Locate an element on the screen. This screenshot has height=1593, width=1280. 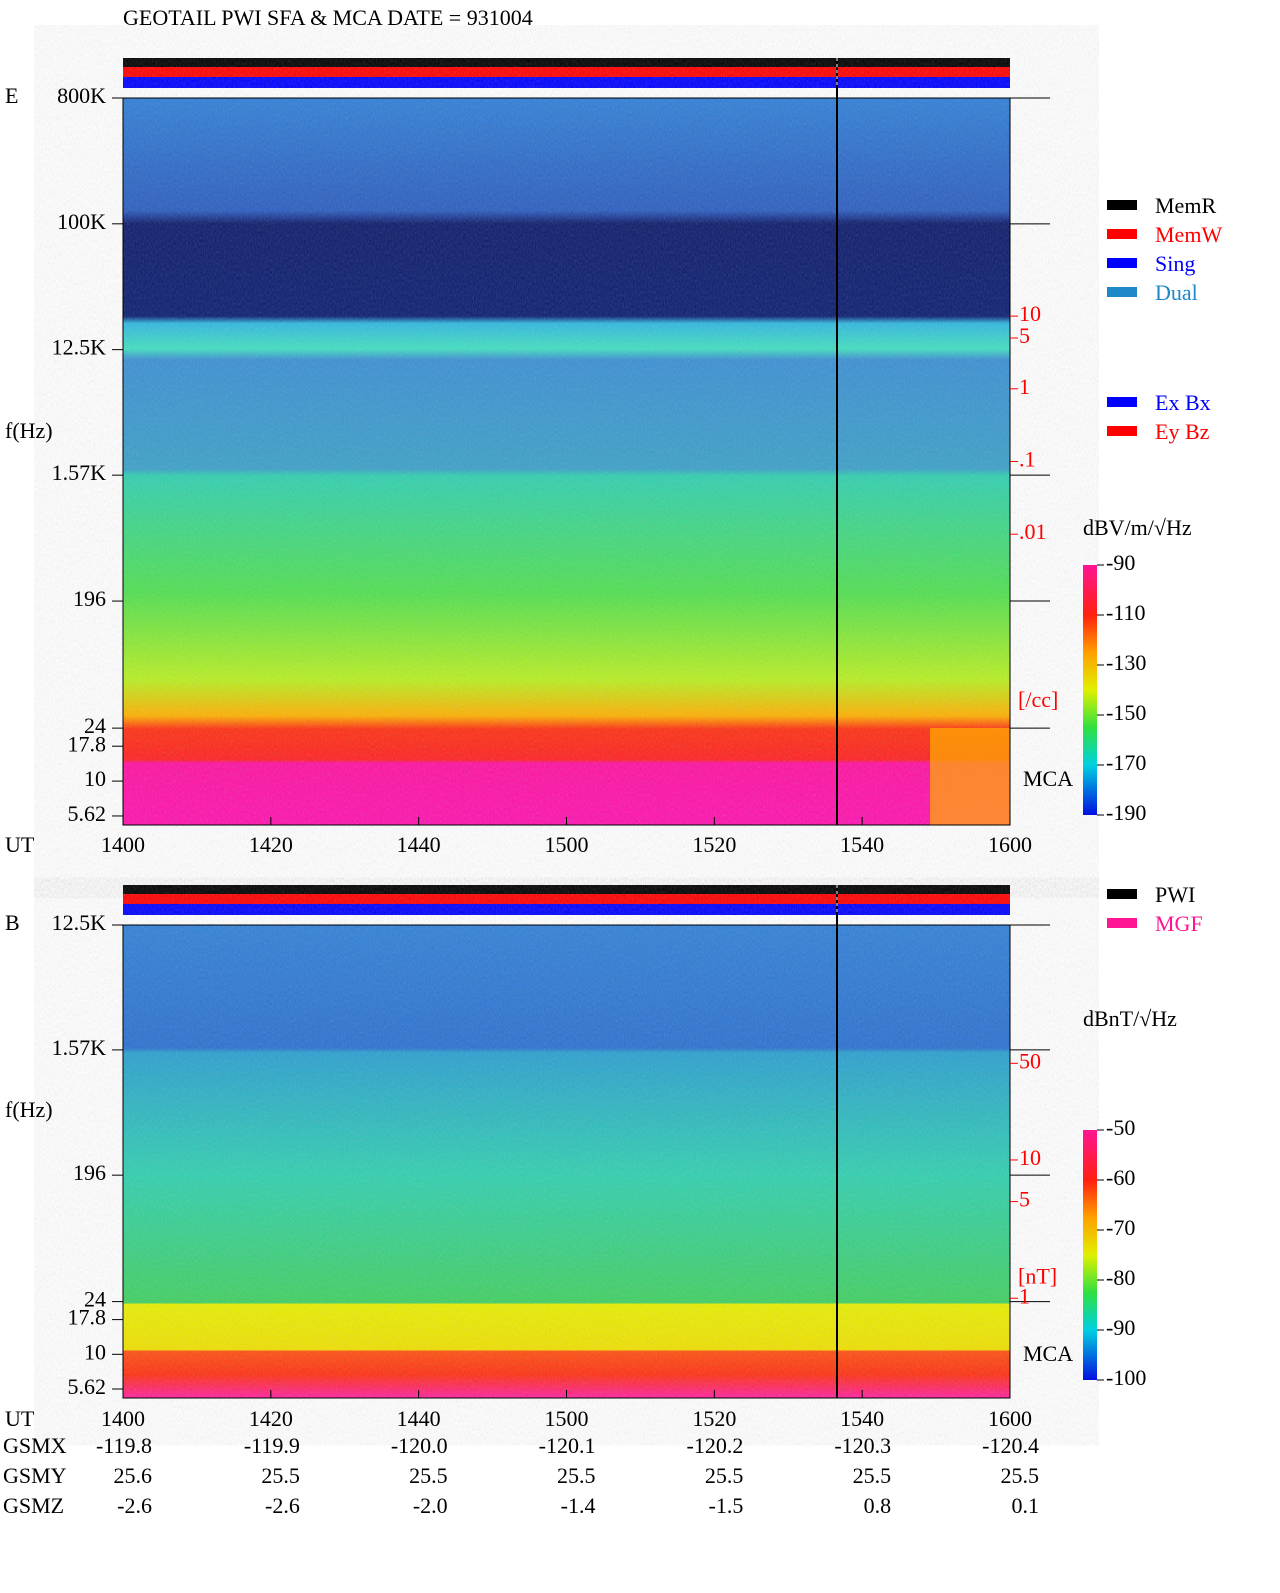
colorbar-tick-label: -130 is located at coordinates (1126, 662).